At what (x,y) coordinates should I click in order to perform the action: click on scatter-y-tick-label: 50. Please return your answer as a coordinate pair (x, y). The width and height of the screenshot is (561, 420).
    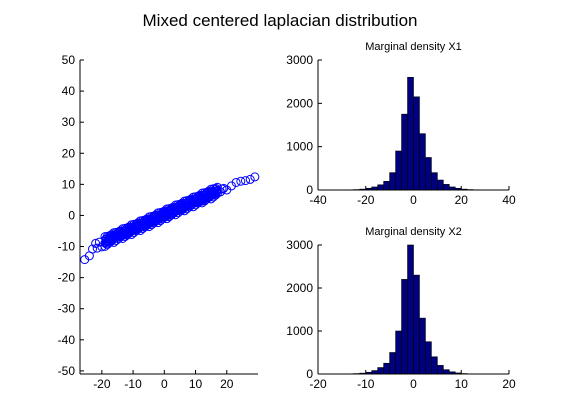
    Looking at the image, I should click on (69, 60).